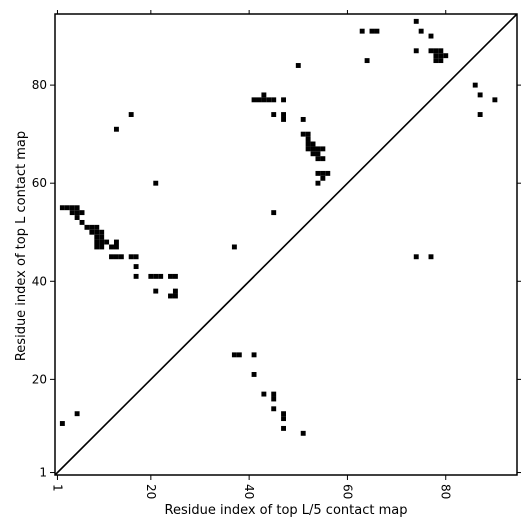  I want to click on x-tick-label: 60, so click(347, 491).